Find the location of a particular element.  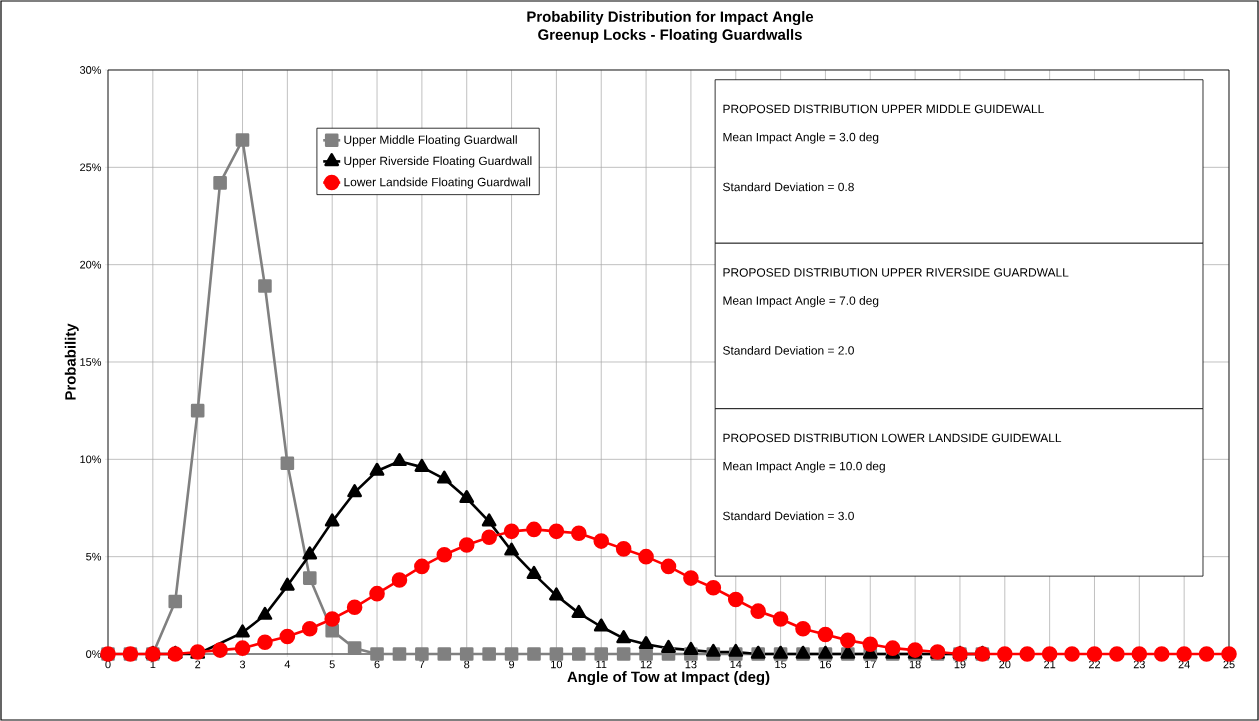

x-tick-label: 6 is located at coordinates (377, 664).